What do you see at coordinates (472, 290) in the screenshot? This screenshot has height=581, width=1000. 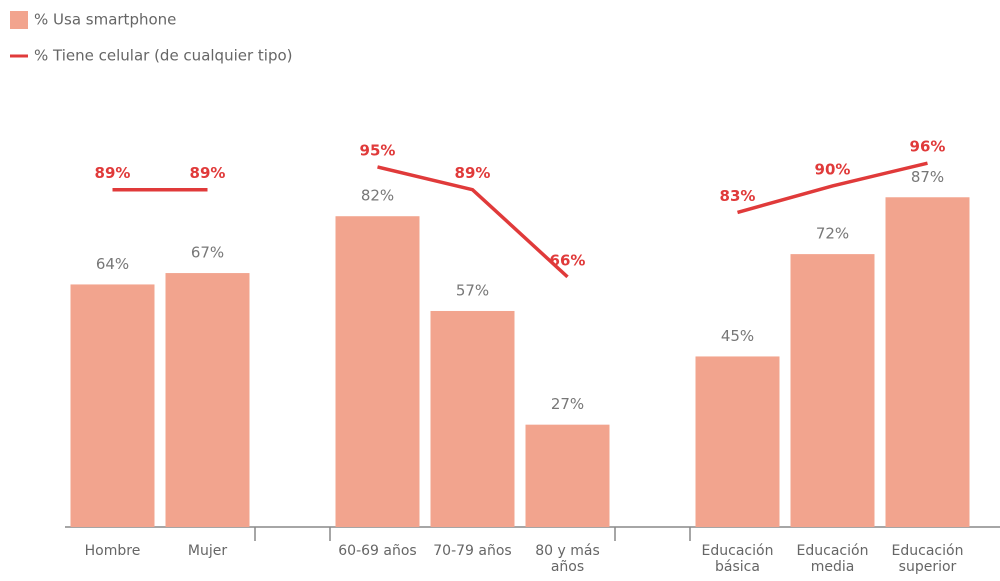 I see `bar-label: 57%` at bounding box center [472, 290].